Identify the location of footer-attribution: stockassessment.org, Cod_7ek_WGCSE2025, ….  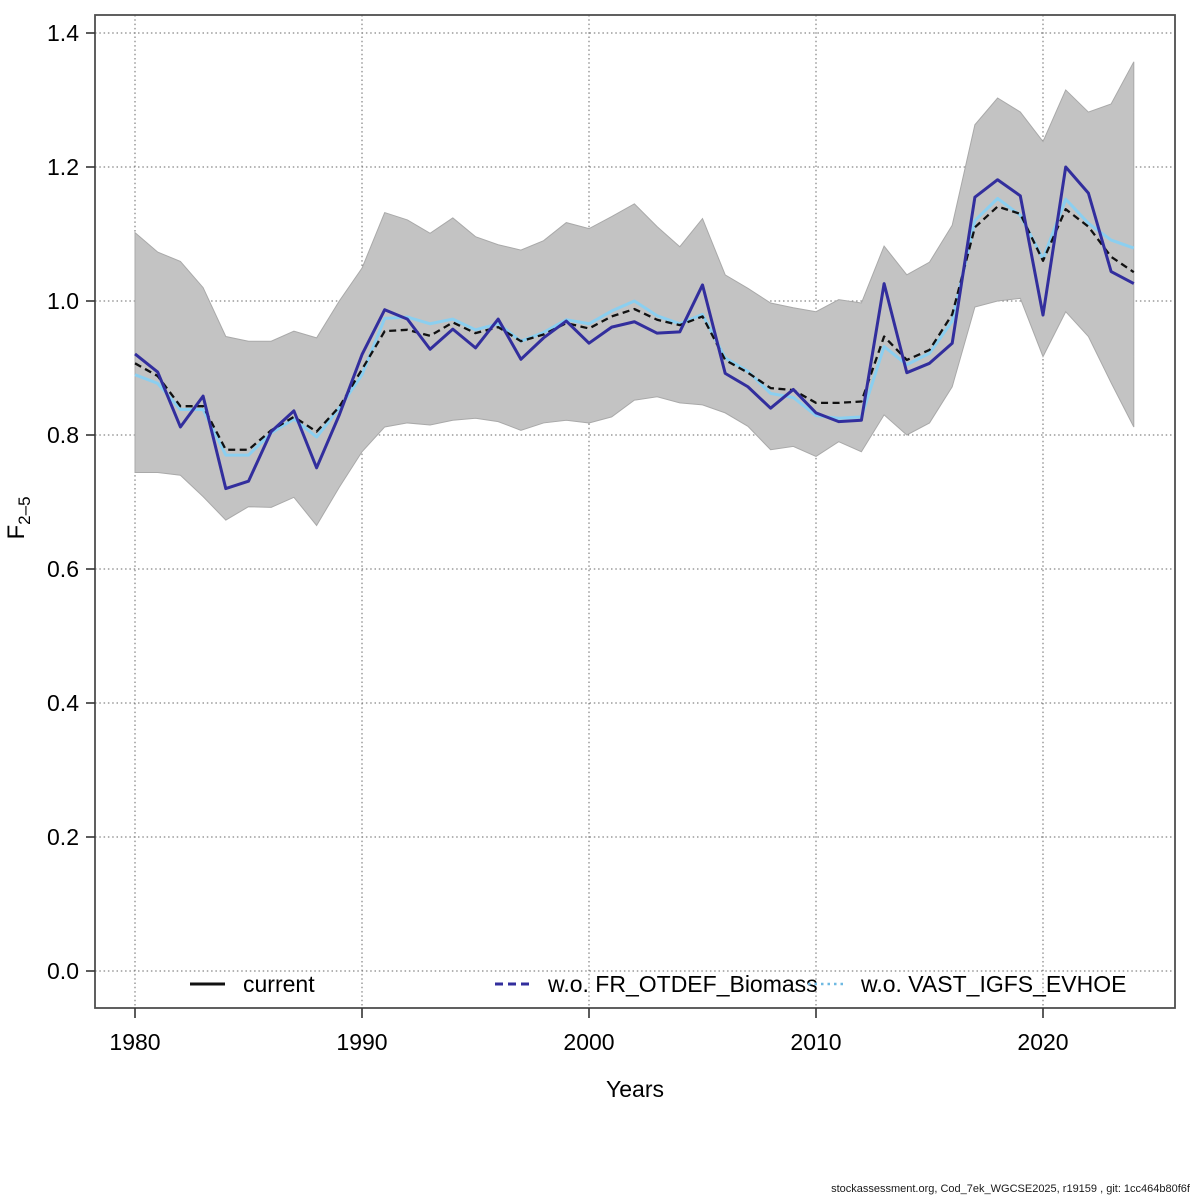
(1010, 1189).